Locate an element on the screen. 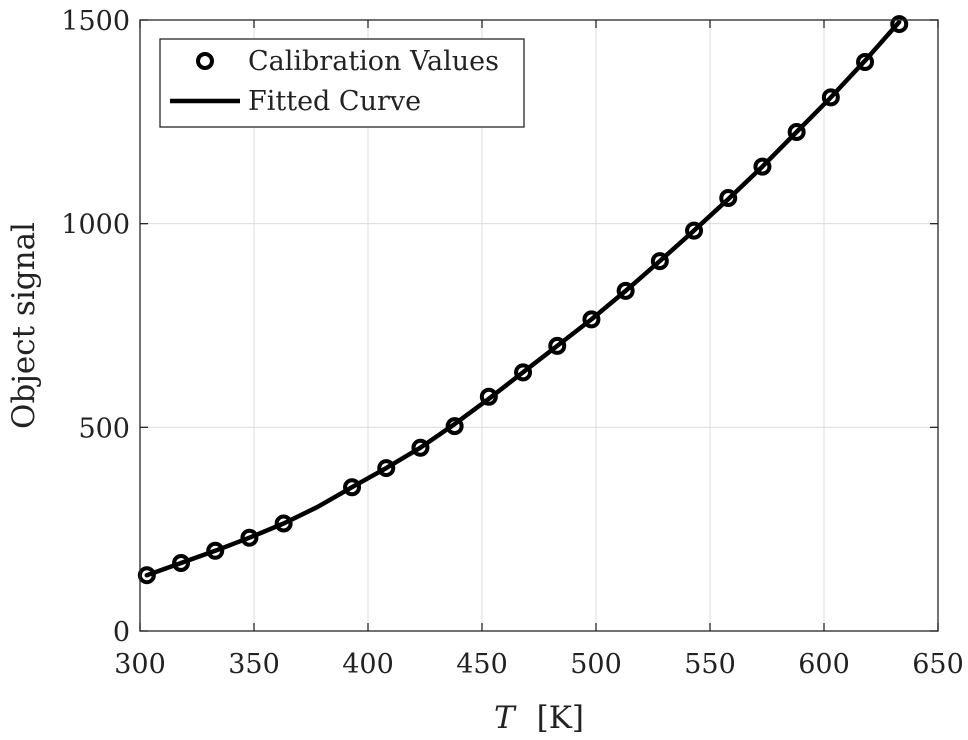 The height and width of the screenshot is (740, 968). y-tick-label: 1000 is located at coordinates (95, 225).